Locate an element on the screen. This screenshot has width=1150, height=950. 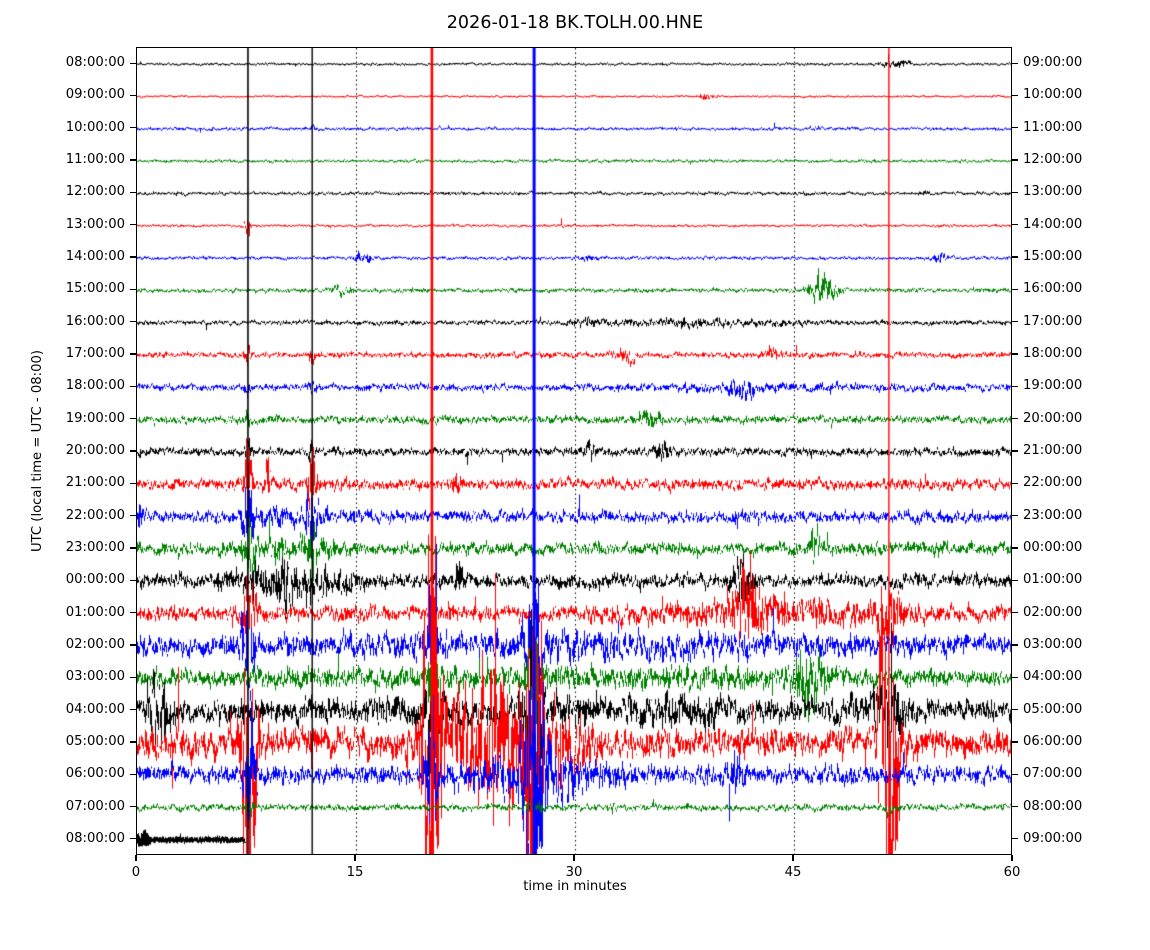
y-axis-label-left: 17:00:00 is located at coordinates (95, 354).